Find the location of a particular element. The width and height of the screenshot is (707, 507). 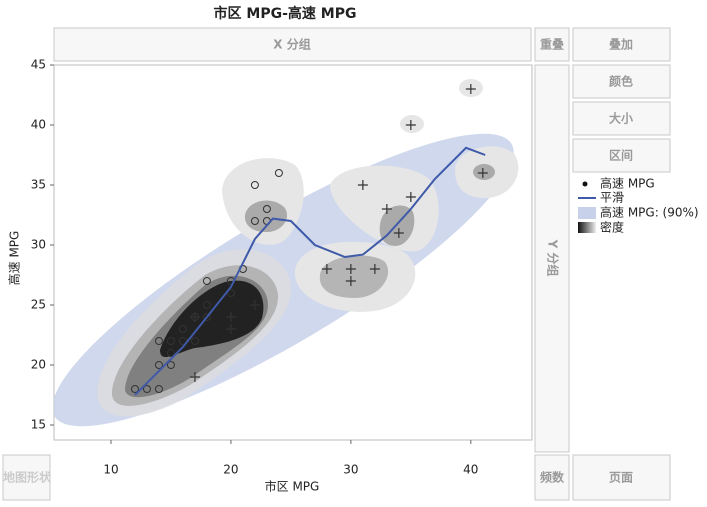

x-axis-label: 市区 MPG is located at coordinates (292, 486).